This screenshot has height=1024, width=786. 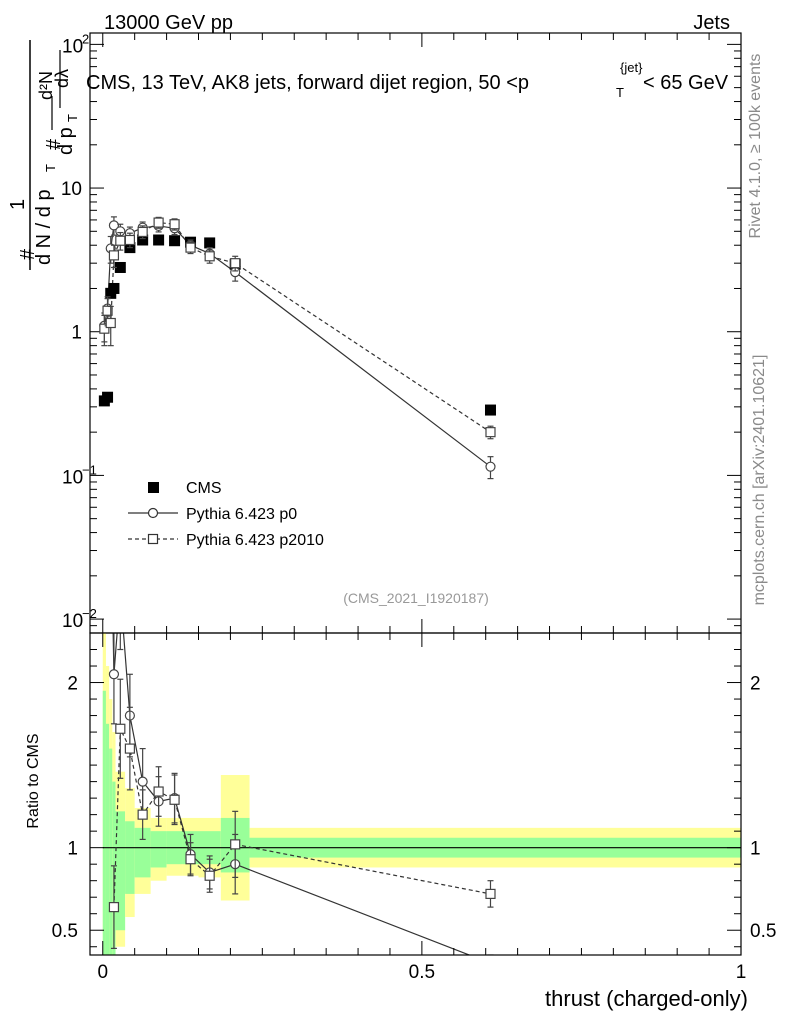 I want to click on title-sup: {jet}, so click(x=631, y=67).